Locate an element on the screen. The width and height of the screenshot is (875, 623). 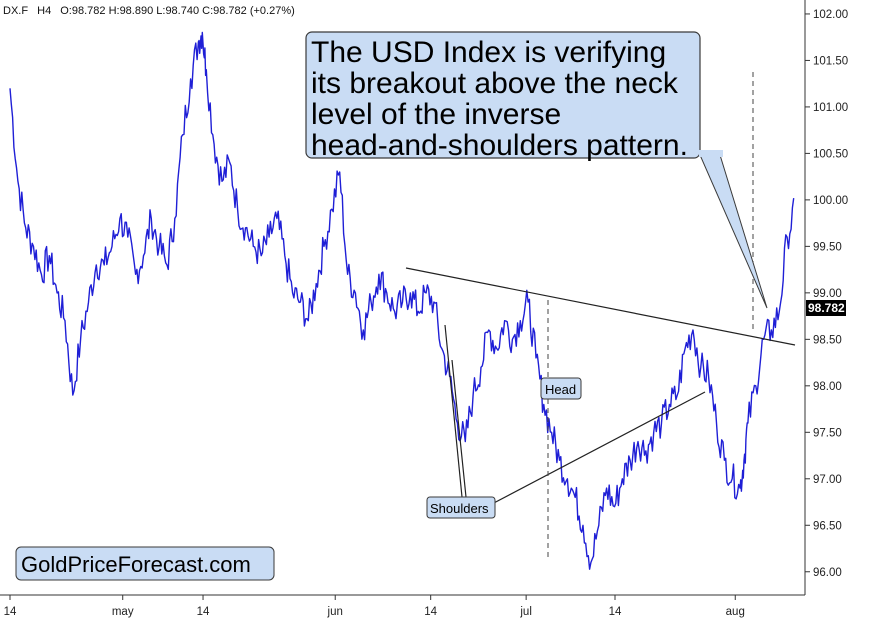
shoulders-label: Shoulders is located at coordinates (459, 508).